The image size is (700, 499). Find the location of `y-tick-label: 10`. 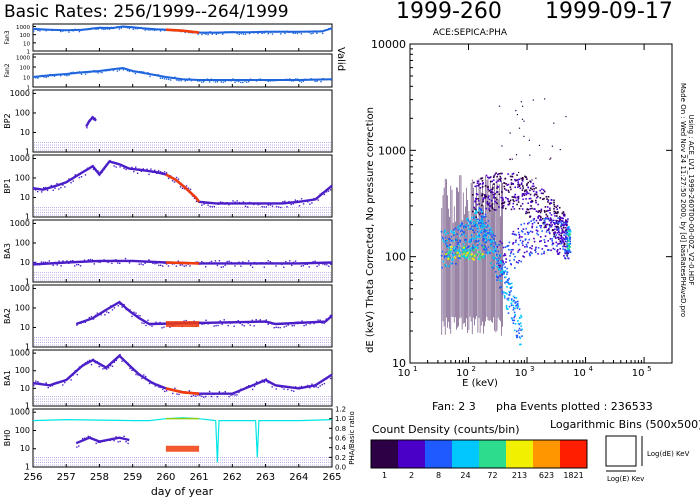

y-tick-label: 10 is located at coordinates (25, 388).